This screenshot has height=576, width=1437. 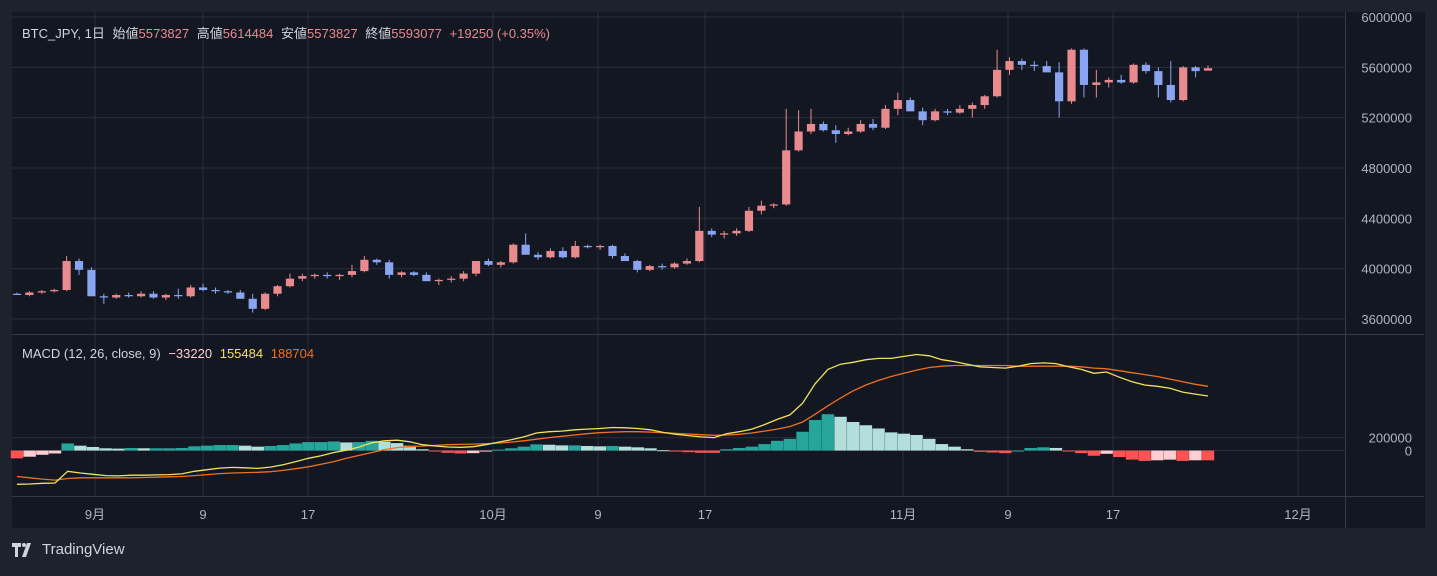 I want to click on open-label: 始値, so click(x=125, y=33).